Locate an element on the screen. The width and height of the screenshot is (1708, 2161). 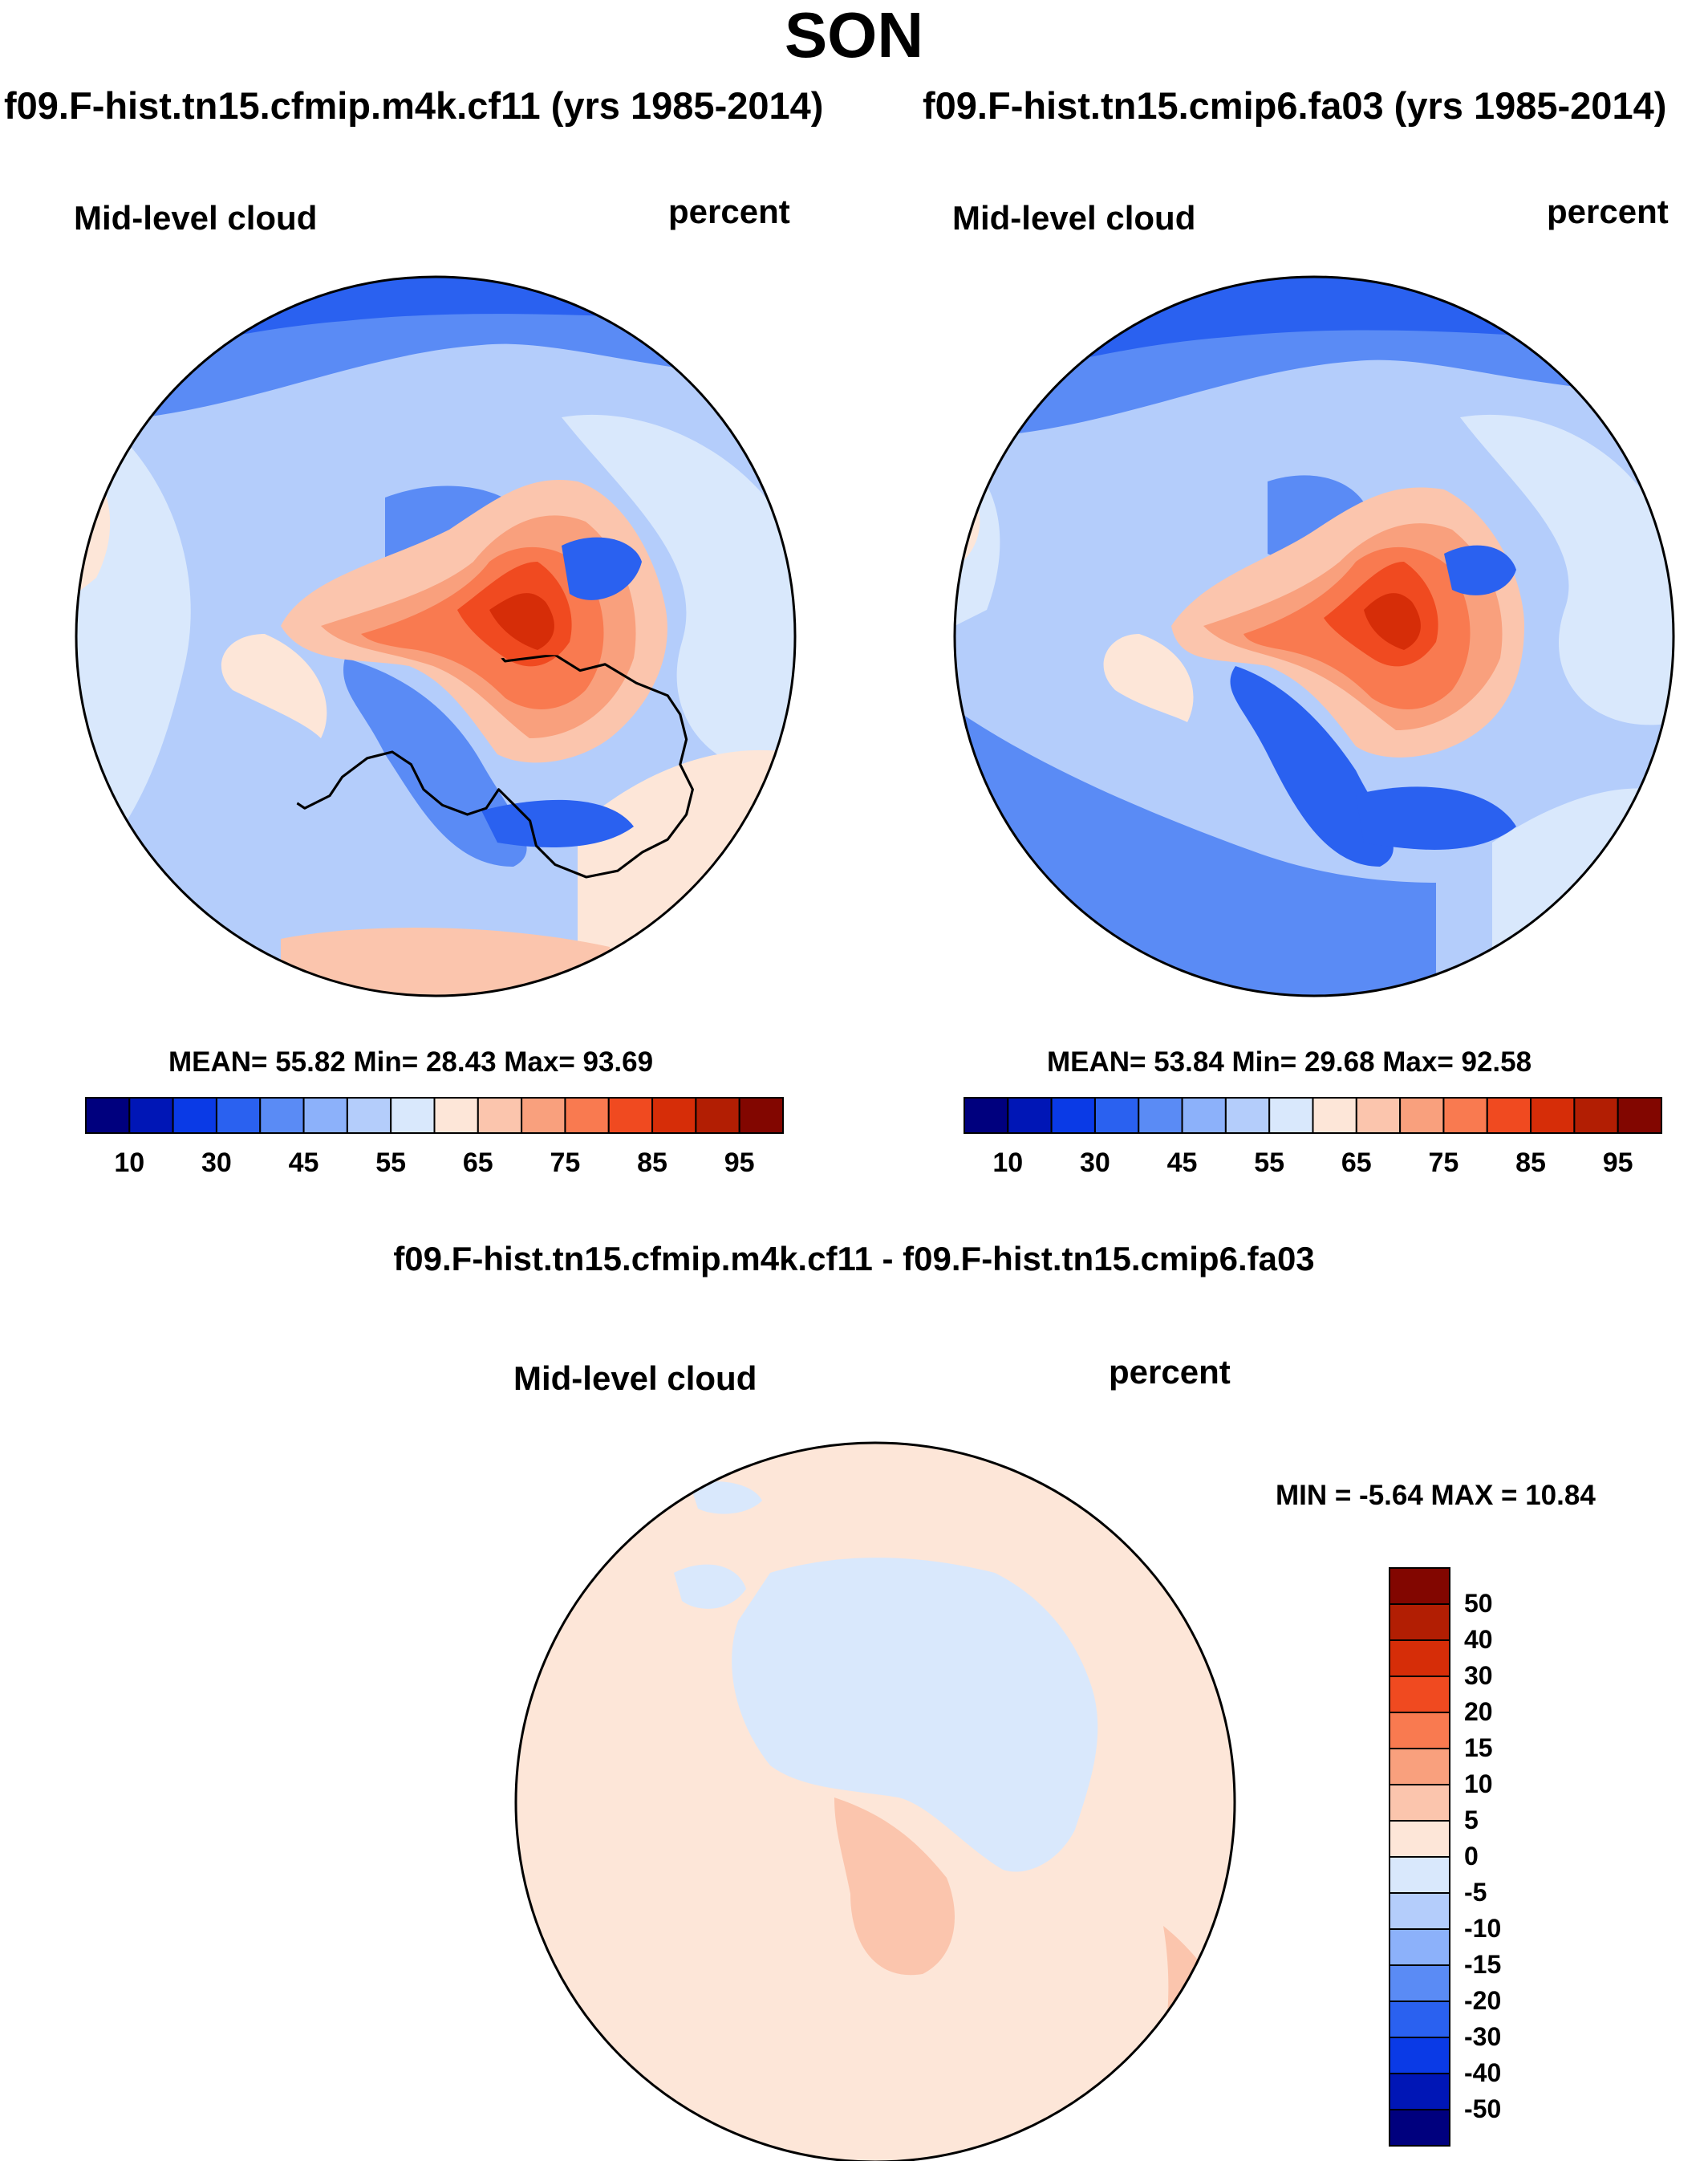
colorbar1 is located at coordinates (435, 1115).